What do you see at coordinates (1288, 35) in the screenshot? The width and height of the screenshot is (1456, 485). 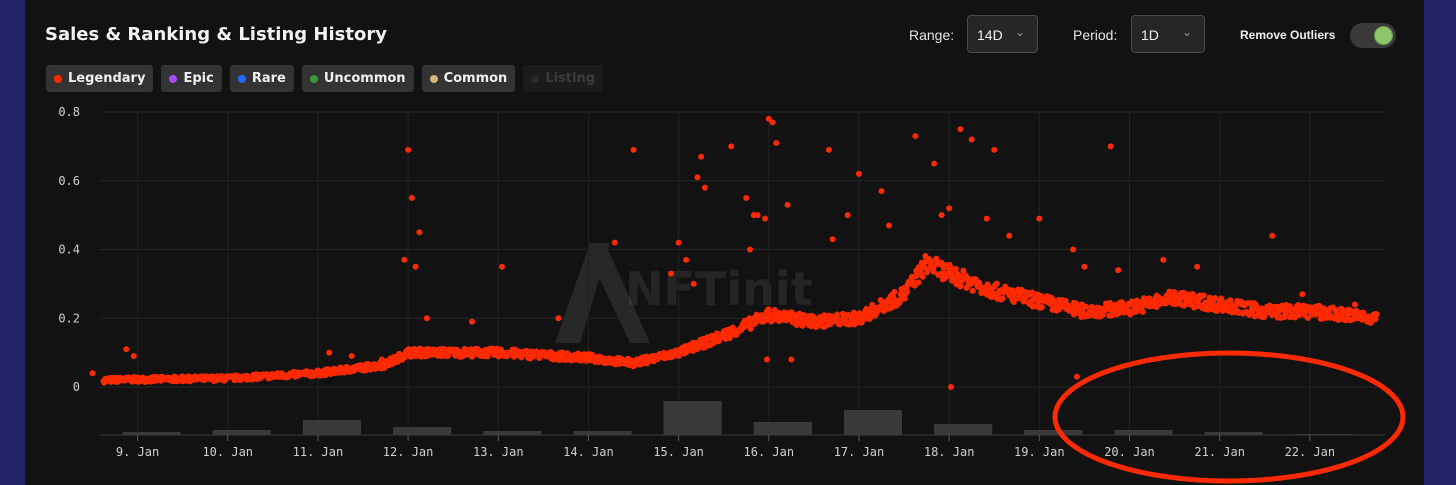 I see `remove-outliers-label: Remove Outliers` at bounding box center [1288, 35].